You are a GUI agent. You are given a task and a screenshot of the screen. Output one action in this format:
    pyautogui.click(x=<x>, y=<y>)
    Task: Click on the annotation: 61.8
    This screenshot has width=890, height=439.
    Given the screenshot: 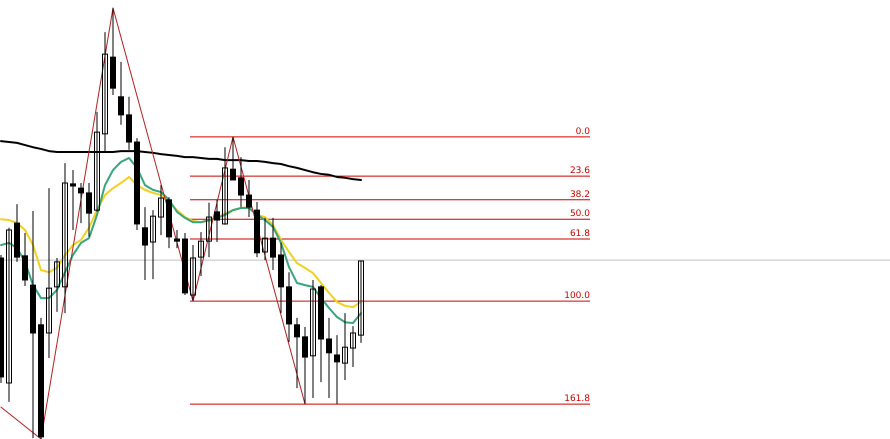 What is the action you would take?
    pyautogui.click(x=580, y=234)
    